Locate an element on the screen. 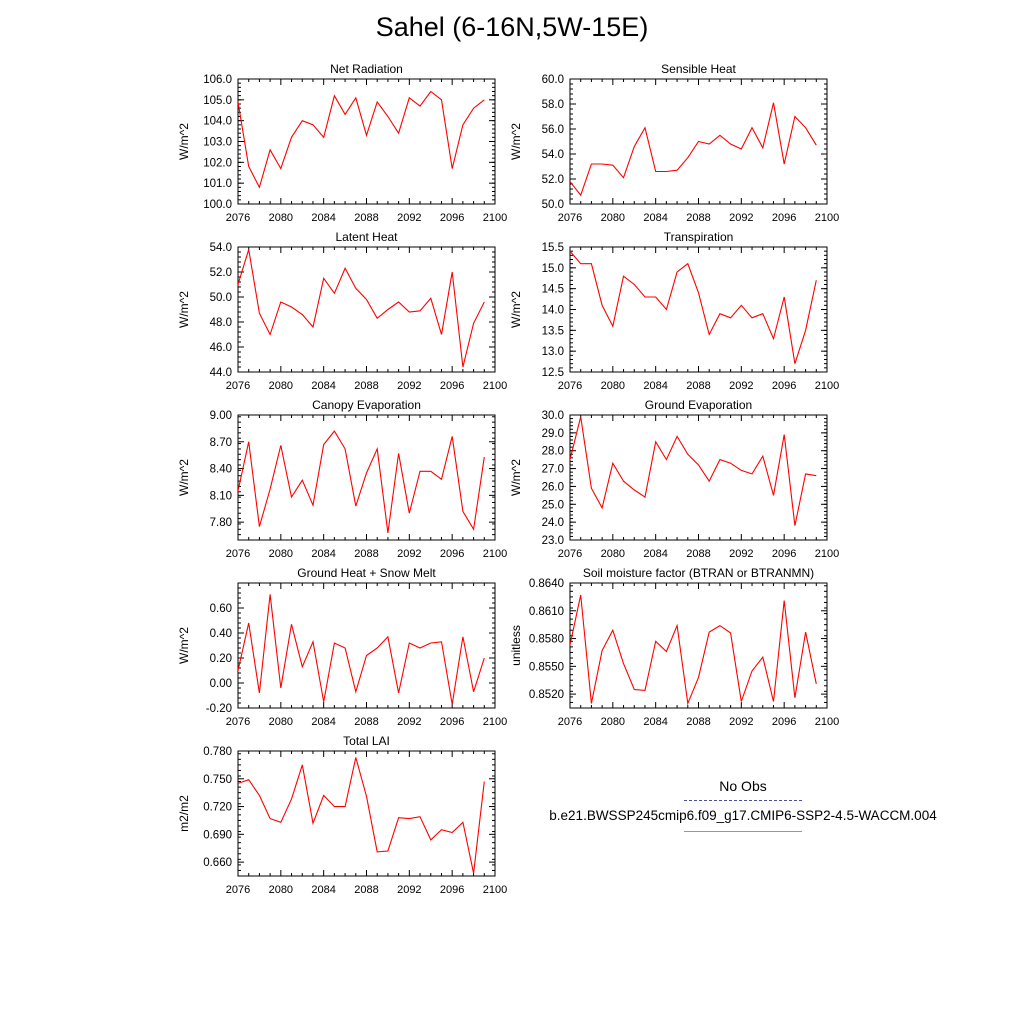  panel-title: Canopy Evaporation is located at coordinates (366, 405).